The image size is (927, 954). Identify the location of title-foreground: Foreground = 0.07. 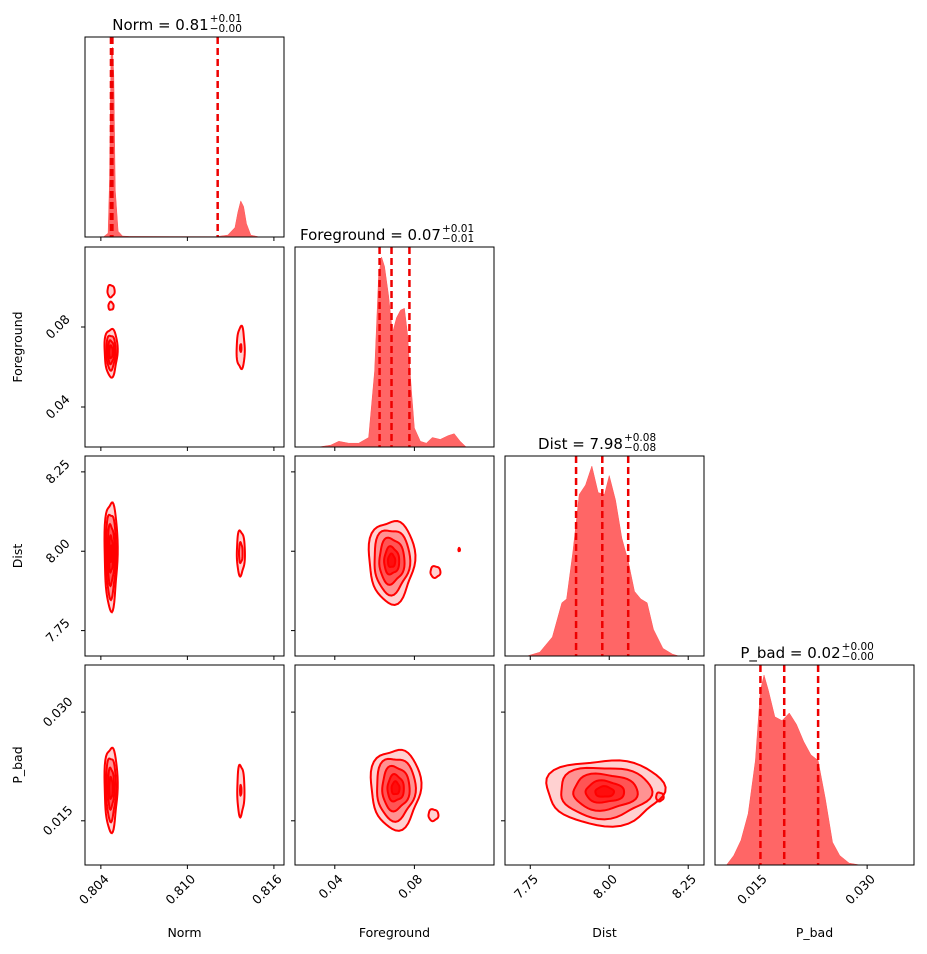
(370, 235).